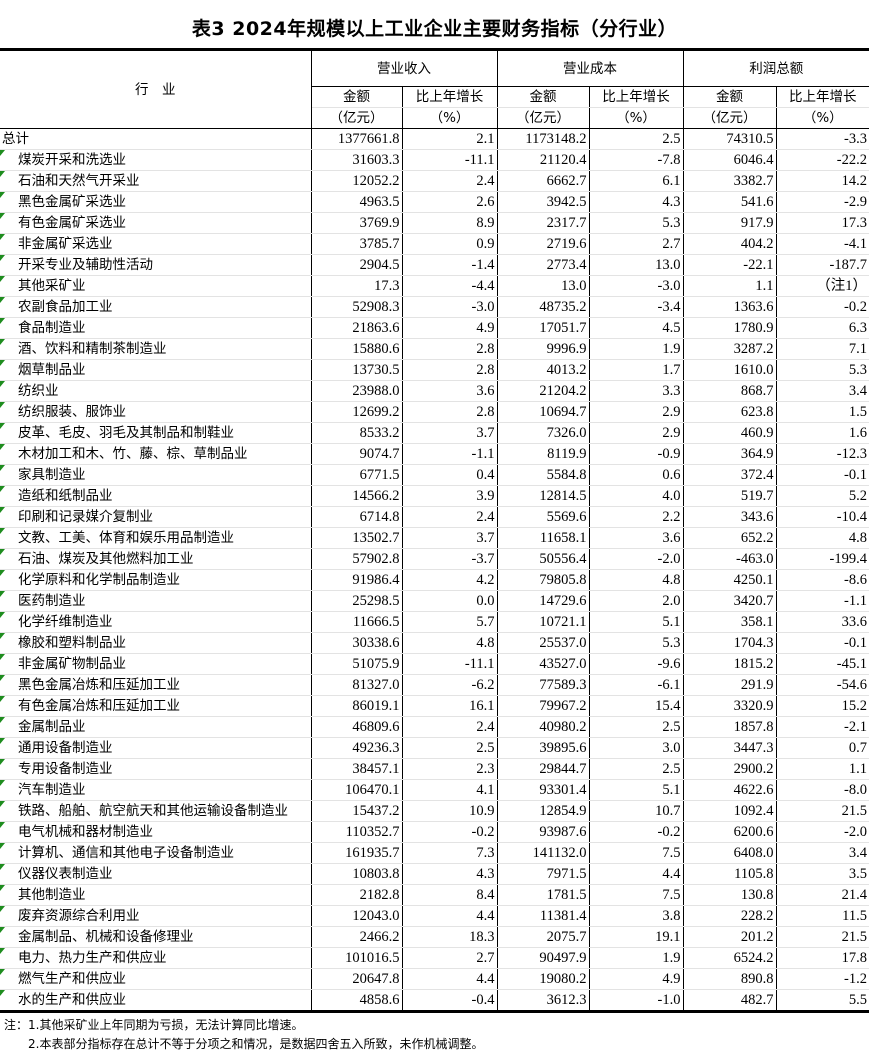 The image size is (869, 1054). What do you see at coordinates (822, 97) in the screenshot?
I see `growth-label: 比上年增长` at bounding box center [822, 97].